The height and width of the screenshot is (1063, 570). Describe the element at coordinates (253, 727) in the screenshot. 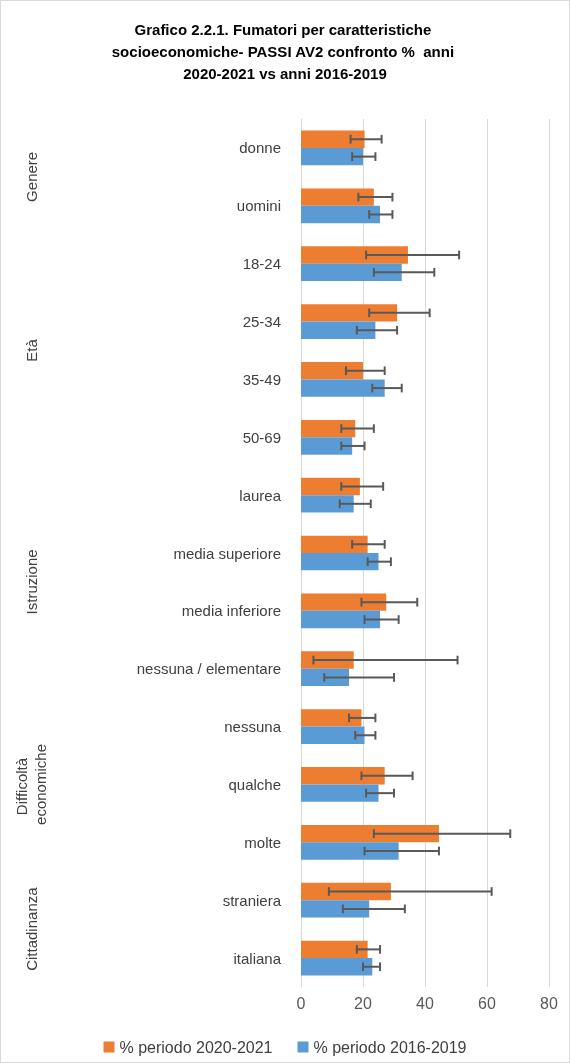

I see `y-tick-label: nessuna` at that location.